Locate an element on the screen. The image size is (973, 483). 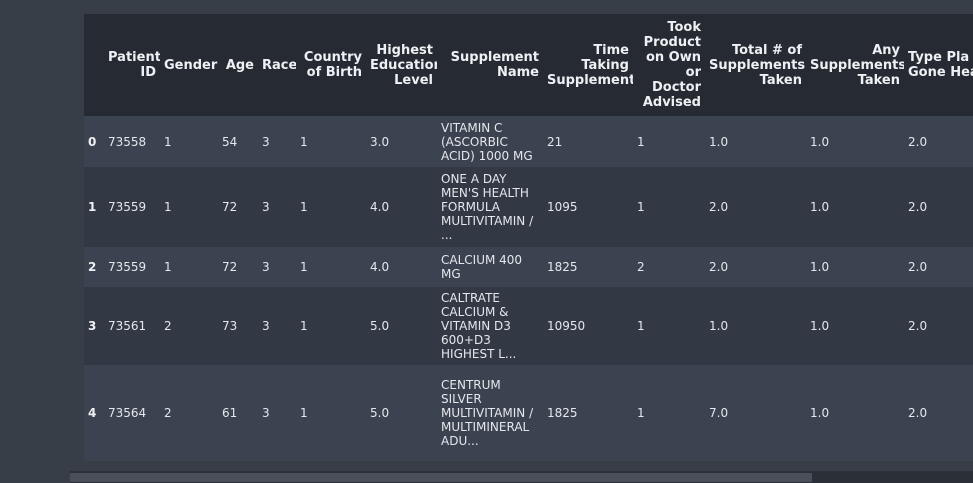
table-cell: 1095 is located at coordinates (562, 207).